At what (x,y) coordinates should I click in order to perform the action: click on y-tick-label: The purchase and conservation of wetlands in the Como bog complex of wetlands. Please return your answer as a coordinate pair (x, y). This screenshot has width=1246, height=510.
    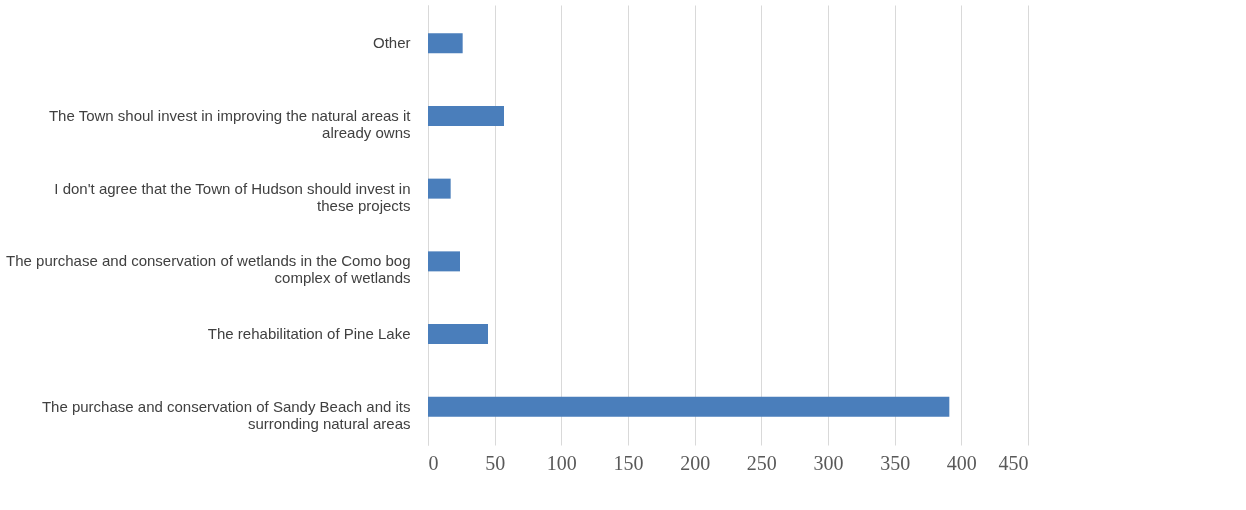
    Looking at the image, I should click on (208, 269).